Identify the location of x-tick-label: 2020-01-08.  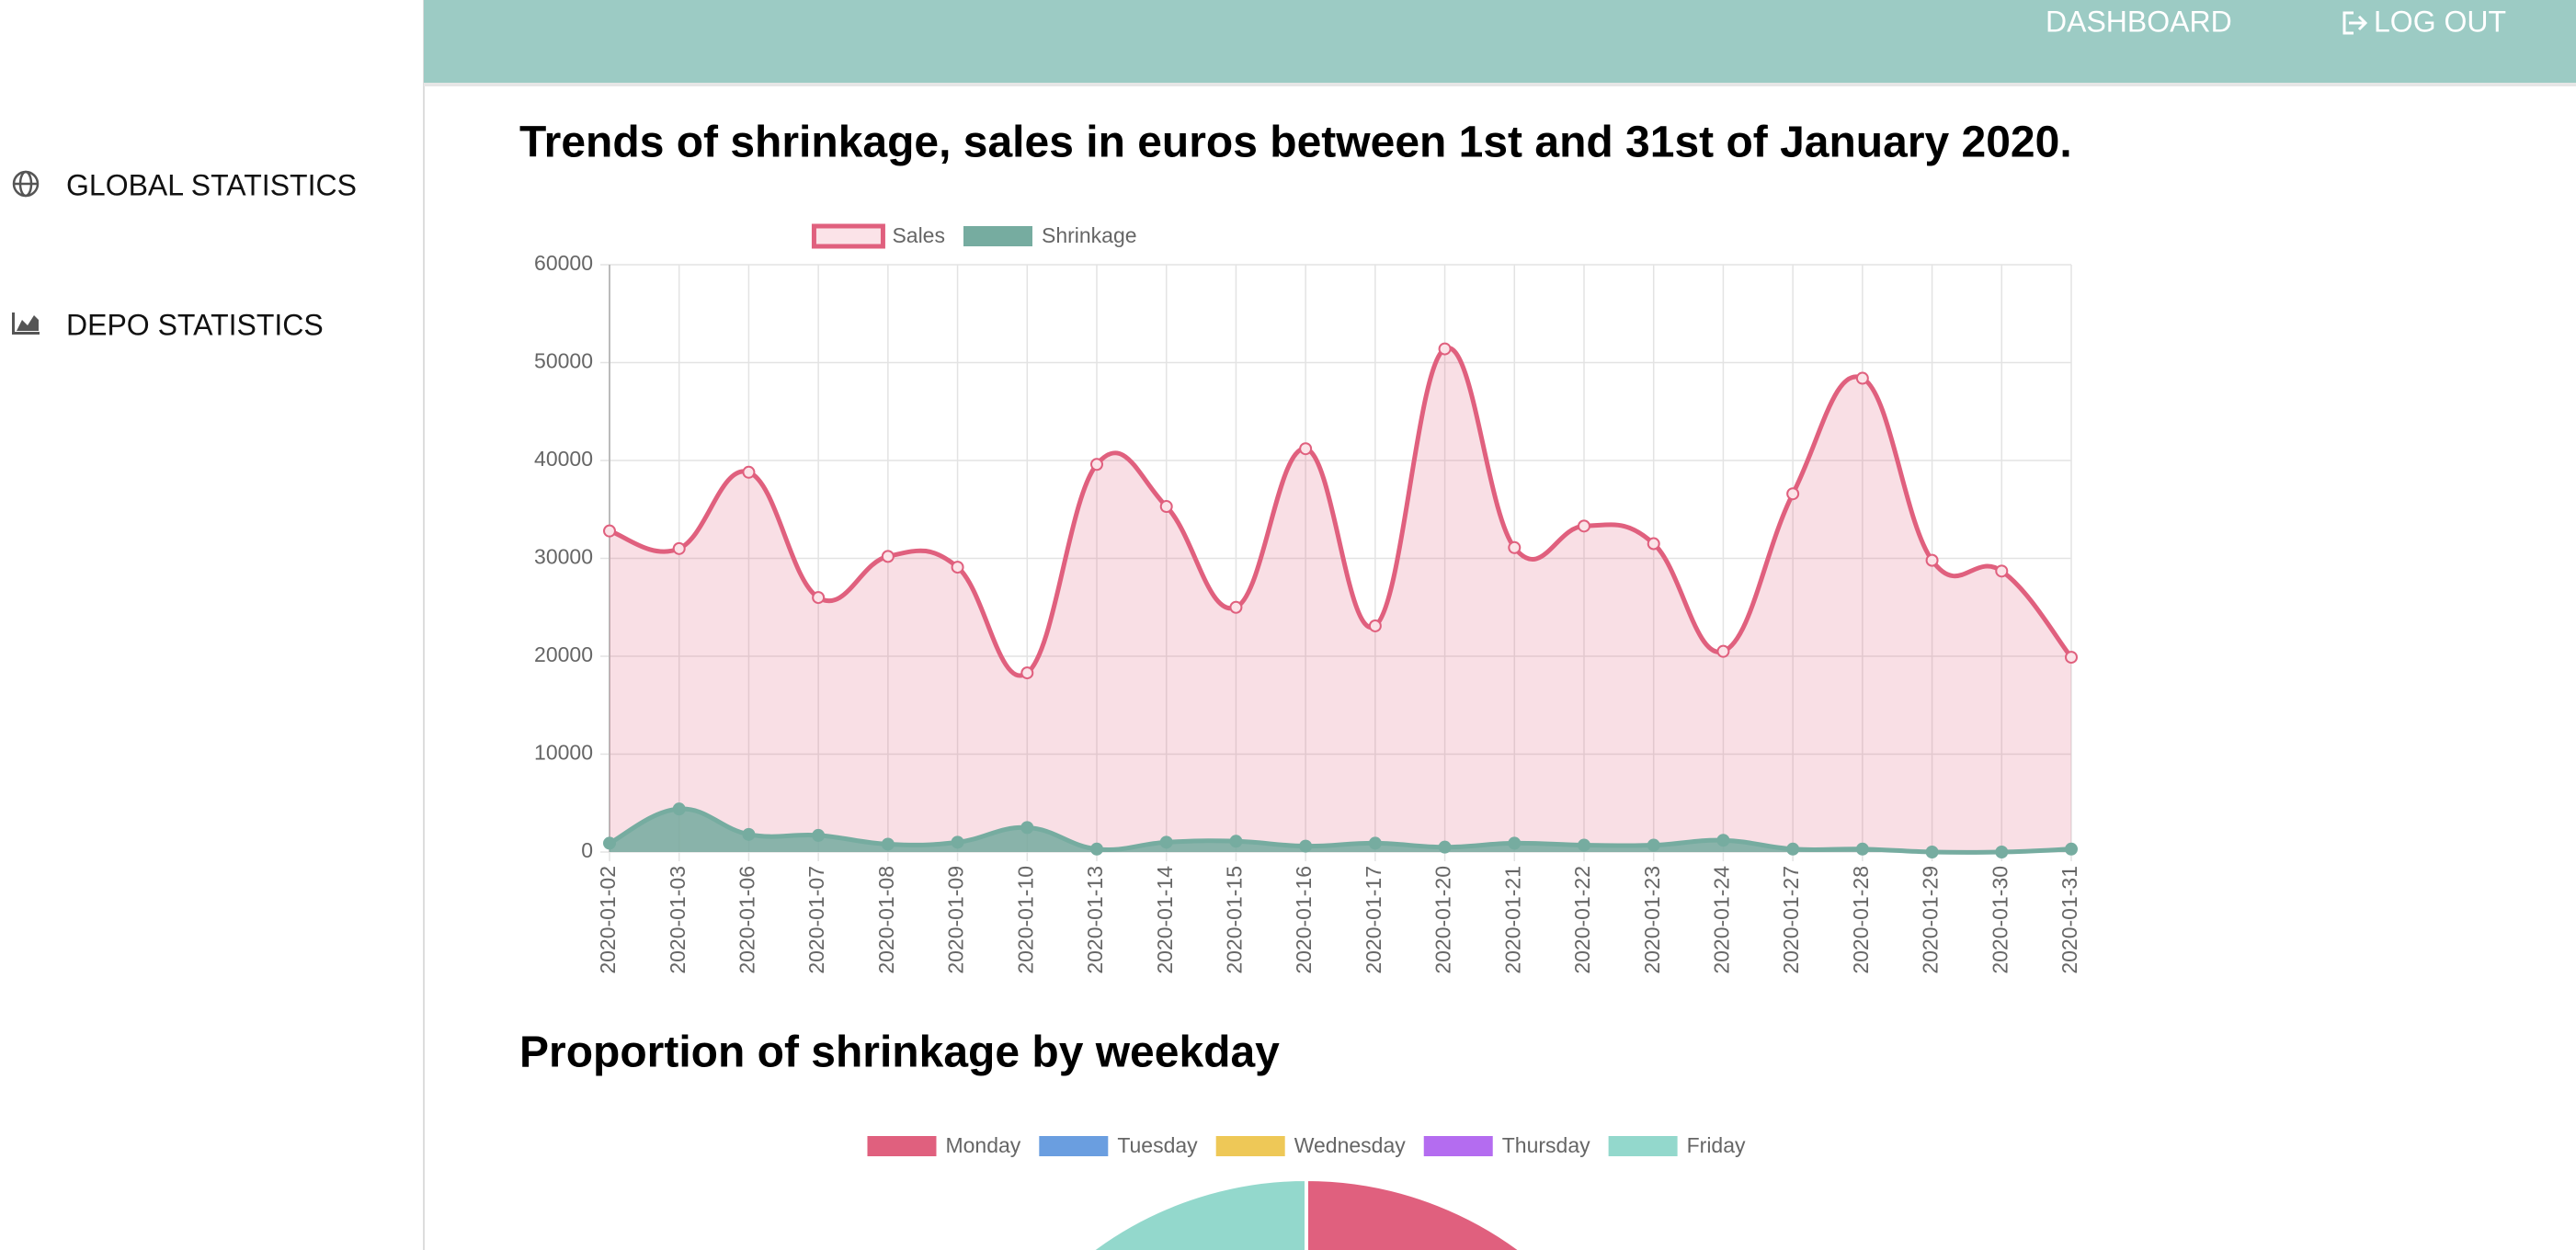
(886, 920).